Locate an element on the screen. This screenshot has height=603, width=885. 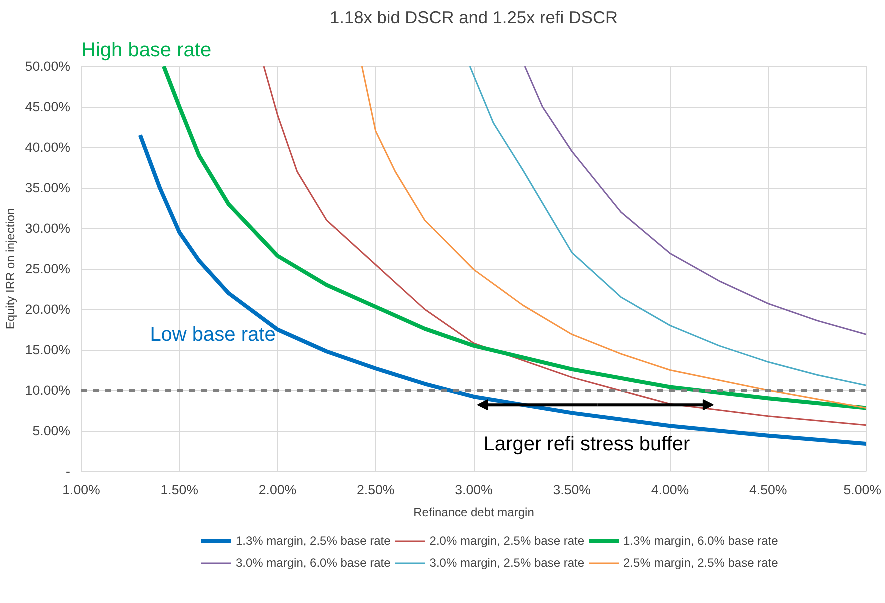
y-tick-label: 15.00% is located at coordinates (48, 350).